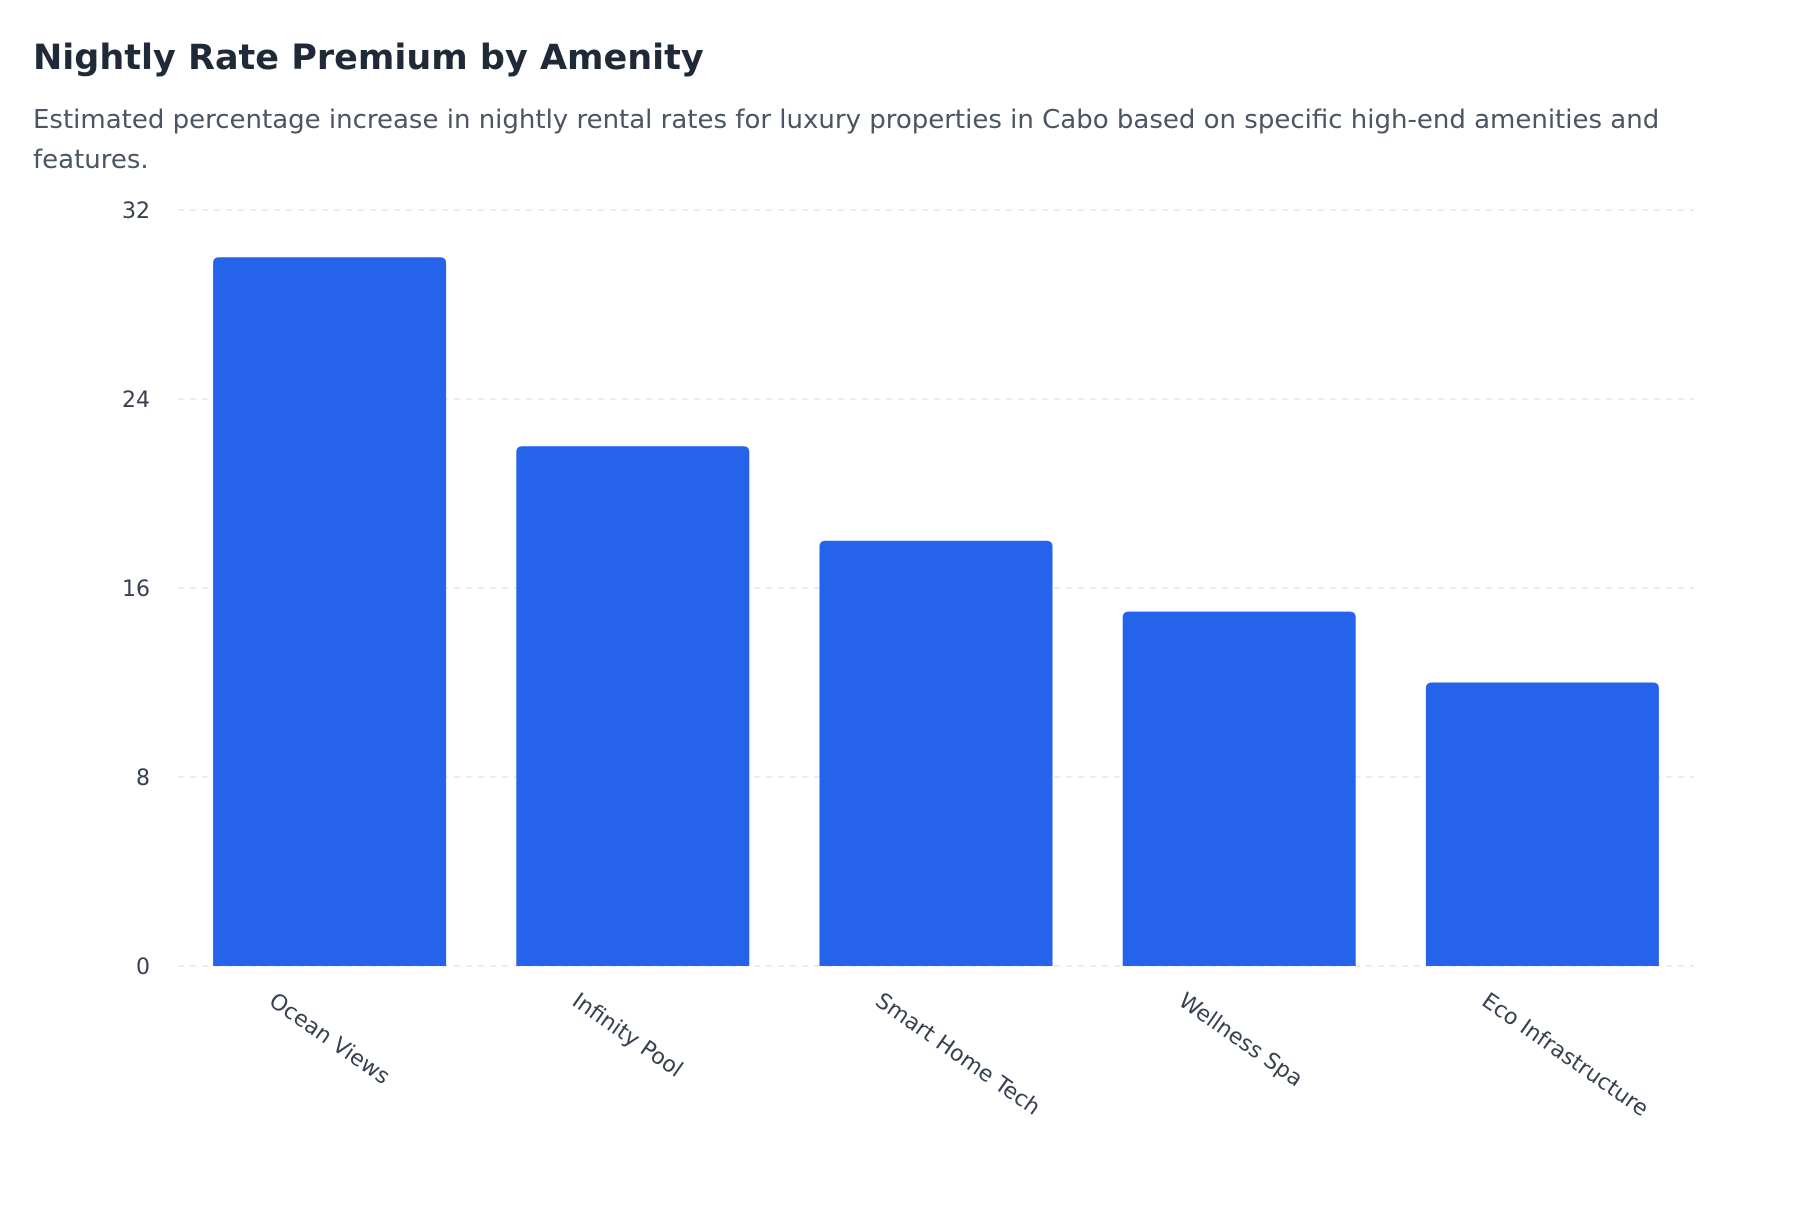  What do you see at coordinates (368, 58) in the screenshot?
I see `chart-title: Nightly Rate Premium by Amenity` at bounding box center [368, 58].